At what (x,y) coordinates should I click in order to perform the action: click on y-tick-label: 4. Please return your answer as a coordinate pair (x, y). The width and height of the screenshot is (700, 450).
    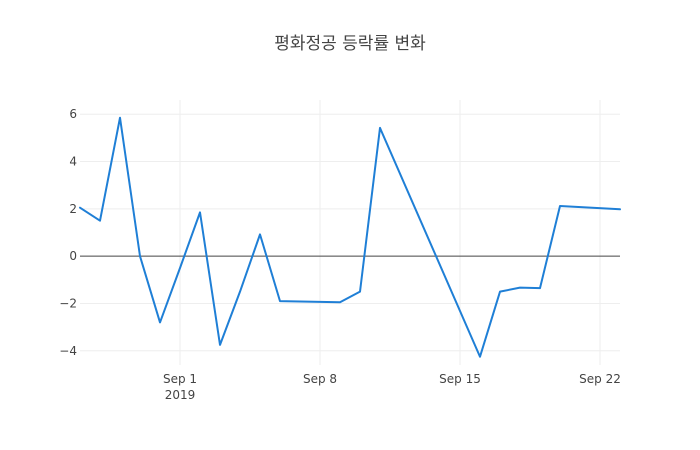
    Looking at the image, I should click on (73, 162).